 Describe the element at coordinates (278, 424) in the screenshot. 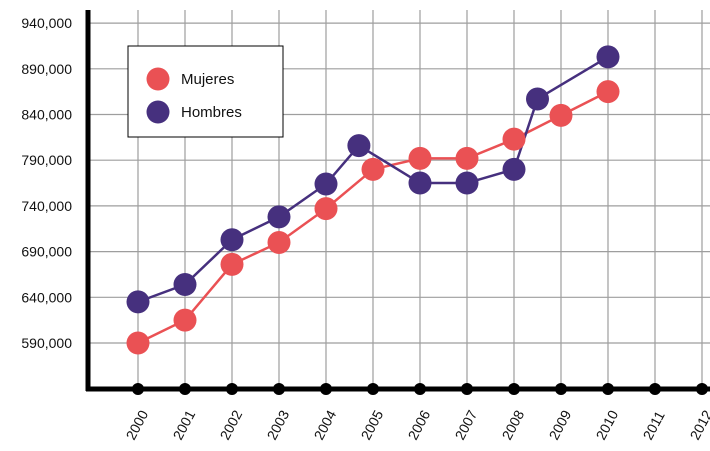

I see `x-tick-label: 2003` at that location.